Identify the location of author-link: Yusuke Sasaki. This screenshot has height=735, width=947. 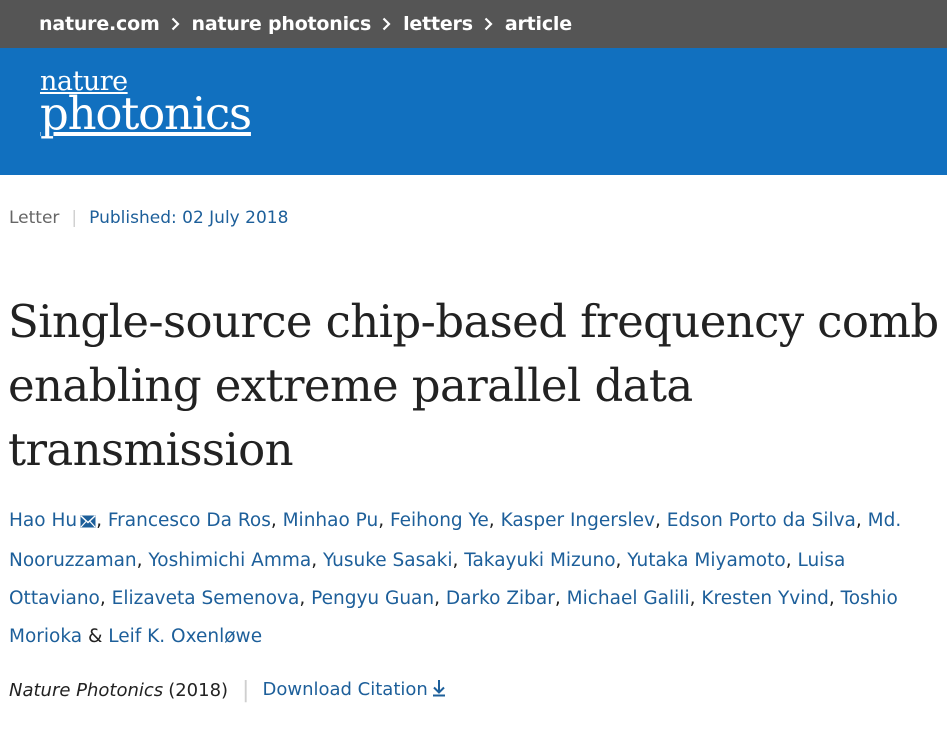
(387, 560).